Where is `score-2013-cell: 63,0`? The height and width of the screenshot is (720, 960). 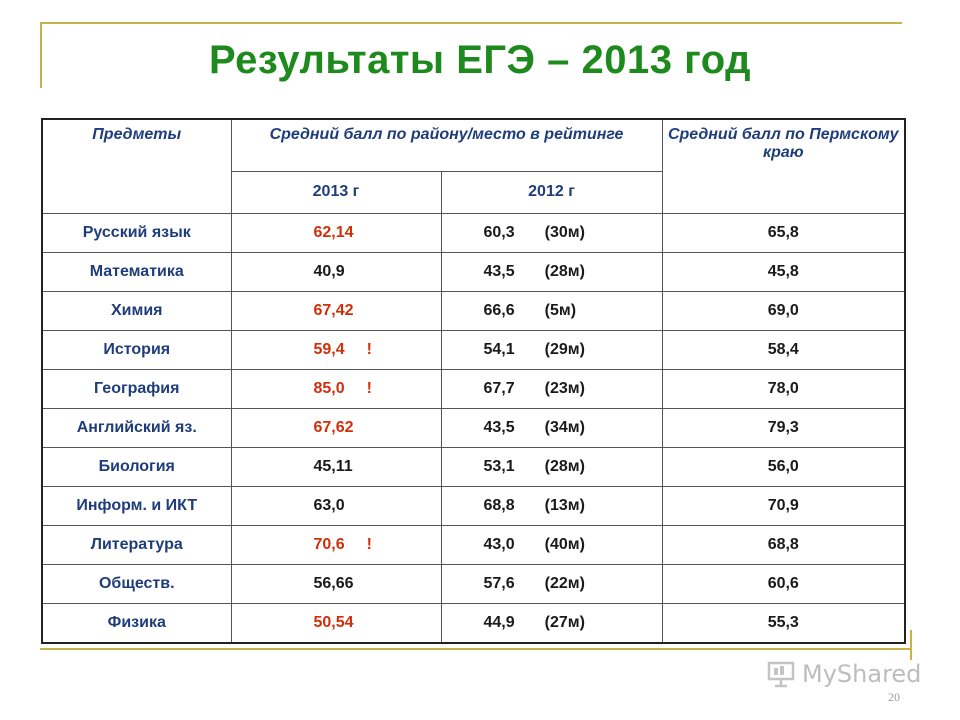 score-2013-cell: 63,0 is located at coordinates (336, 505).